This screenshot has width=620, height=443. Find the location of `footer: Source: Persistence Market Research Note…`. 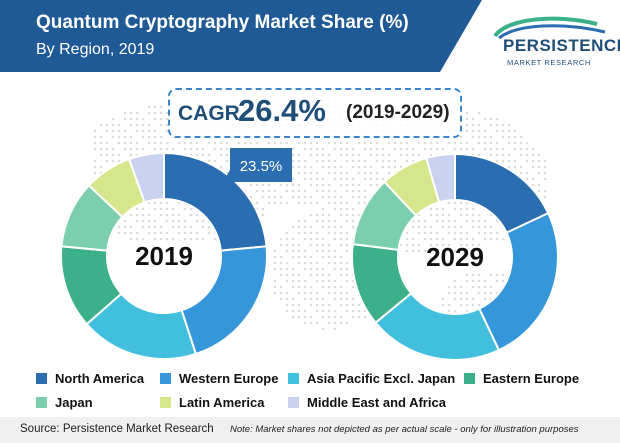

footer: Source: Persistence Market Research Note… is located at coordinates (310, 430).